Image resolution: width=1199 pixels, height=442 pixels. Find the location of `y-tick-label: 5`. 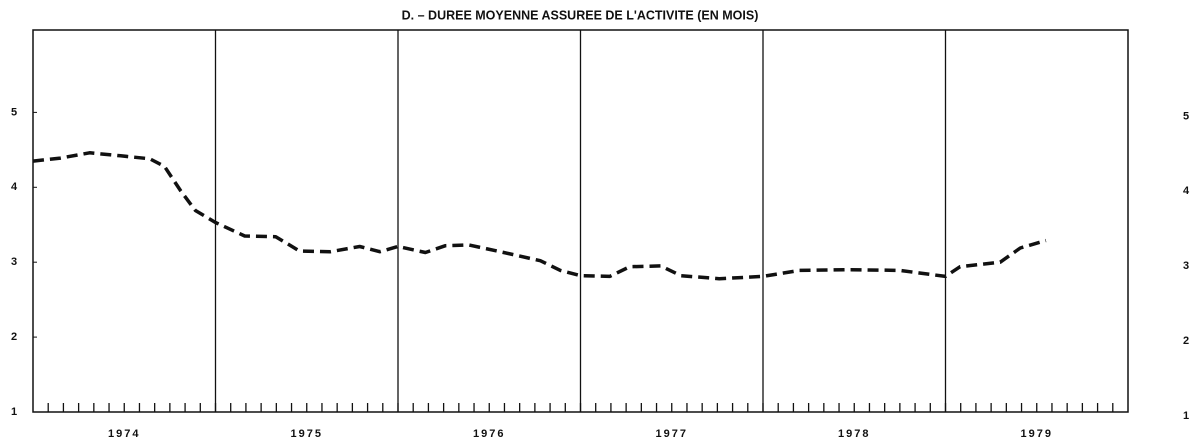

y-tick-label: 5 is located at coordinates (14, 112).